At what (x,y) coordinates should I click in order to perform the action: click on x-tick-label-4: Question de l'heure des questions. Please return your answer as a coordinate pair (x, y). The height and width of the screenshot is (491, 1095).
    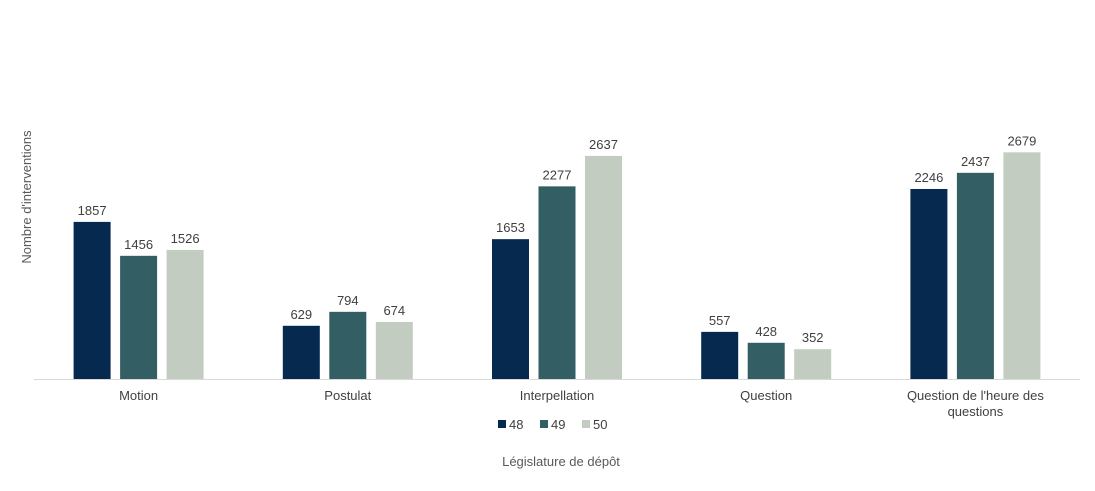
    Looking at the image, I should click on (975, 403).